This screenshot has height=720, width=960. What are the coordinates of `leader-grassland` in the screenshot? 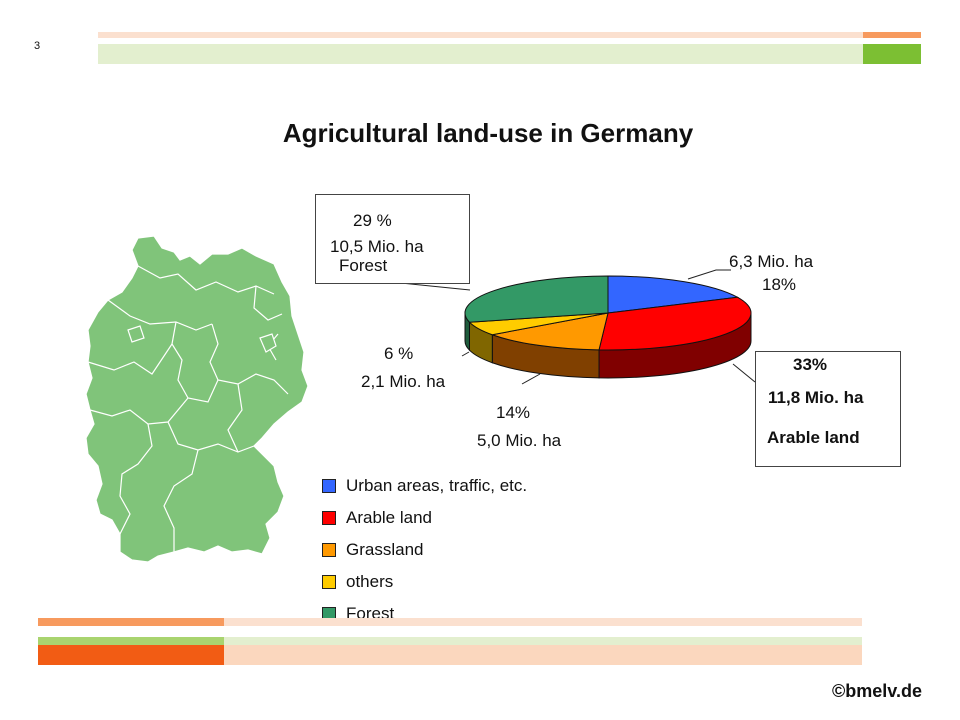 It's located at (531, 379).